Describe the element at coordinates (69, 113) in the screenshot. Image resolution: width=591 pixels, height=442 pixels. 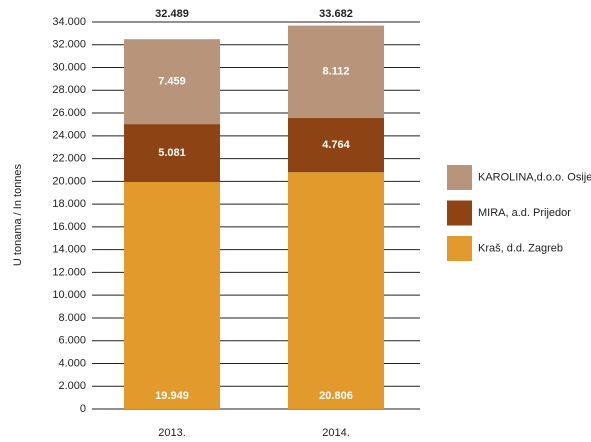
I see `y-tick-label: 26.000` at that location.